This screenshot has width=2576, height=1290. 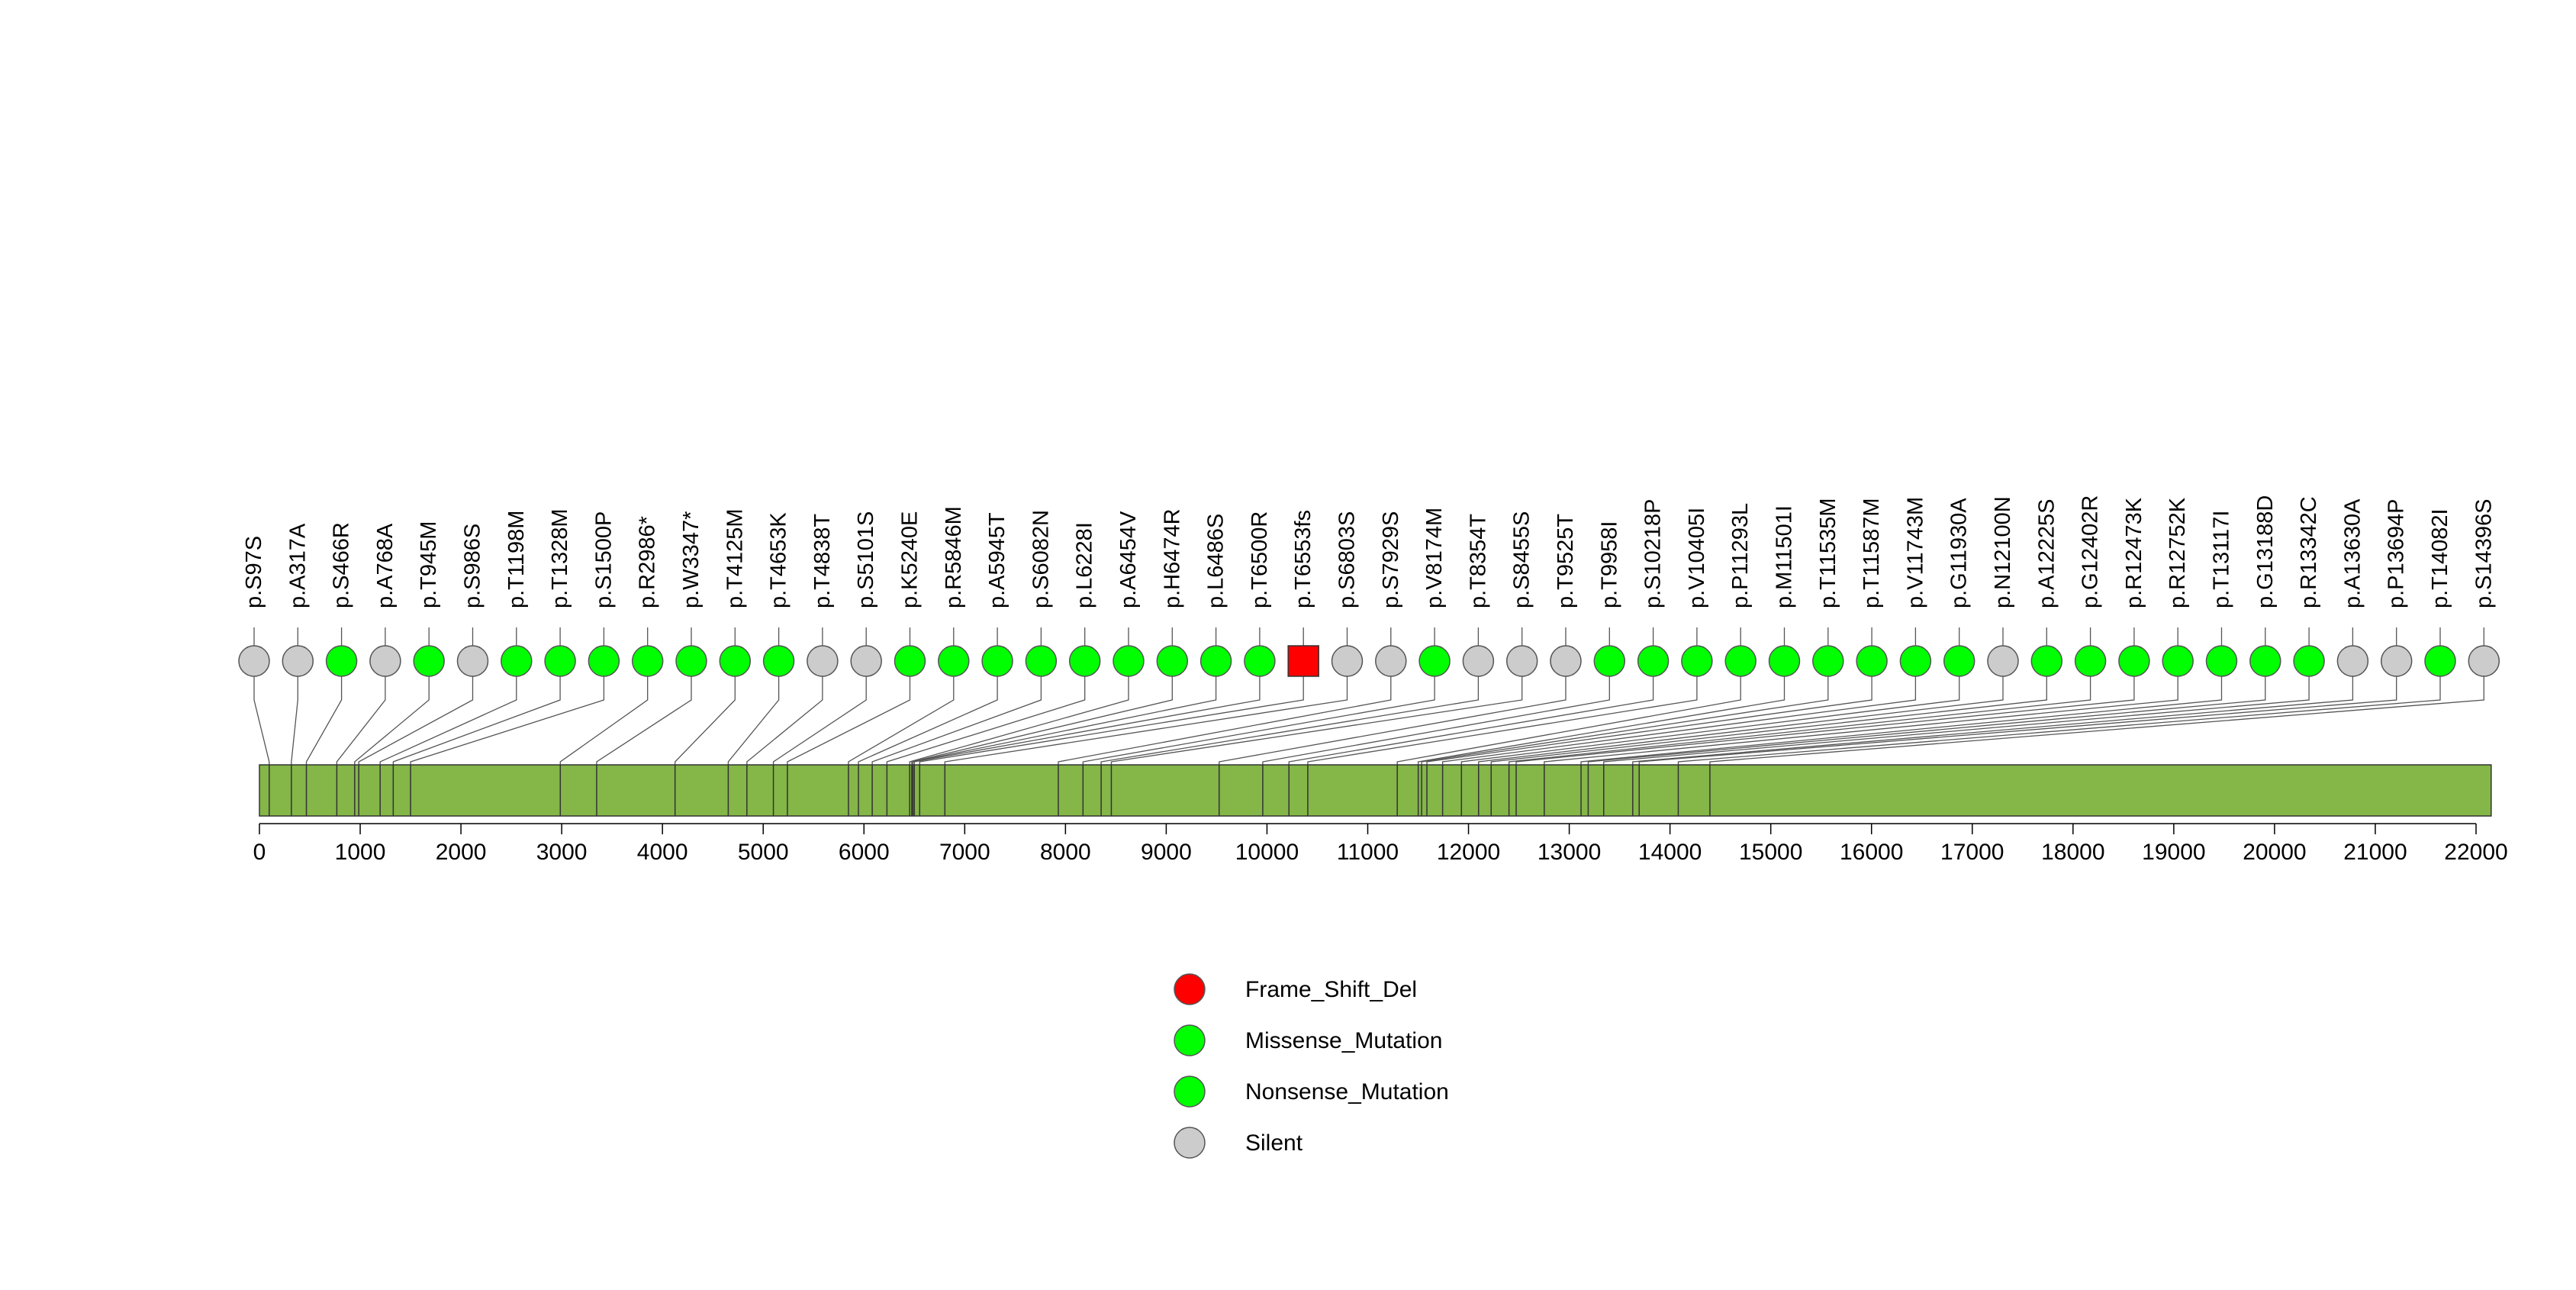 I want to click on mutation-label: p.M11501I, so click(x=1785, y=557).